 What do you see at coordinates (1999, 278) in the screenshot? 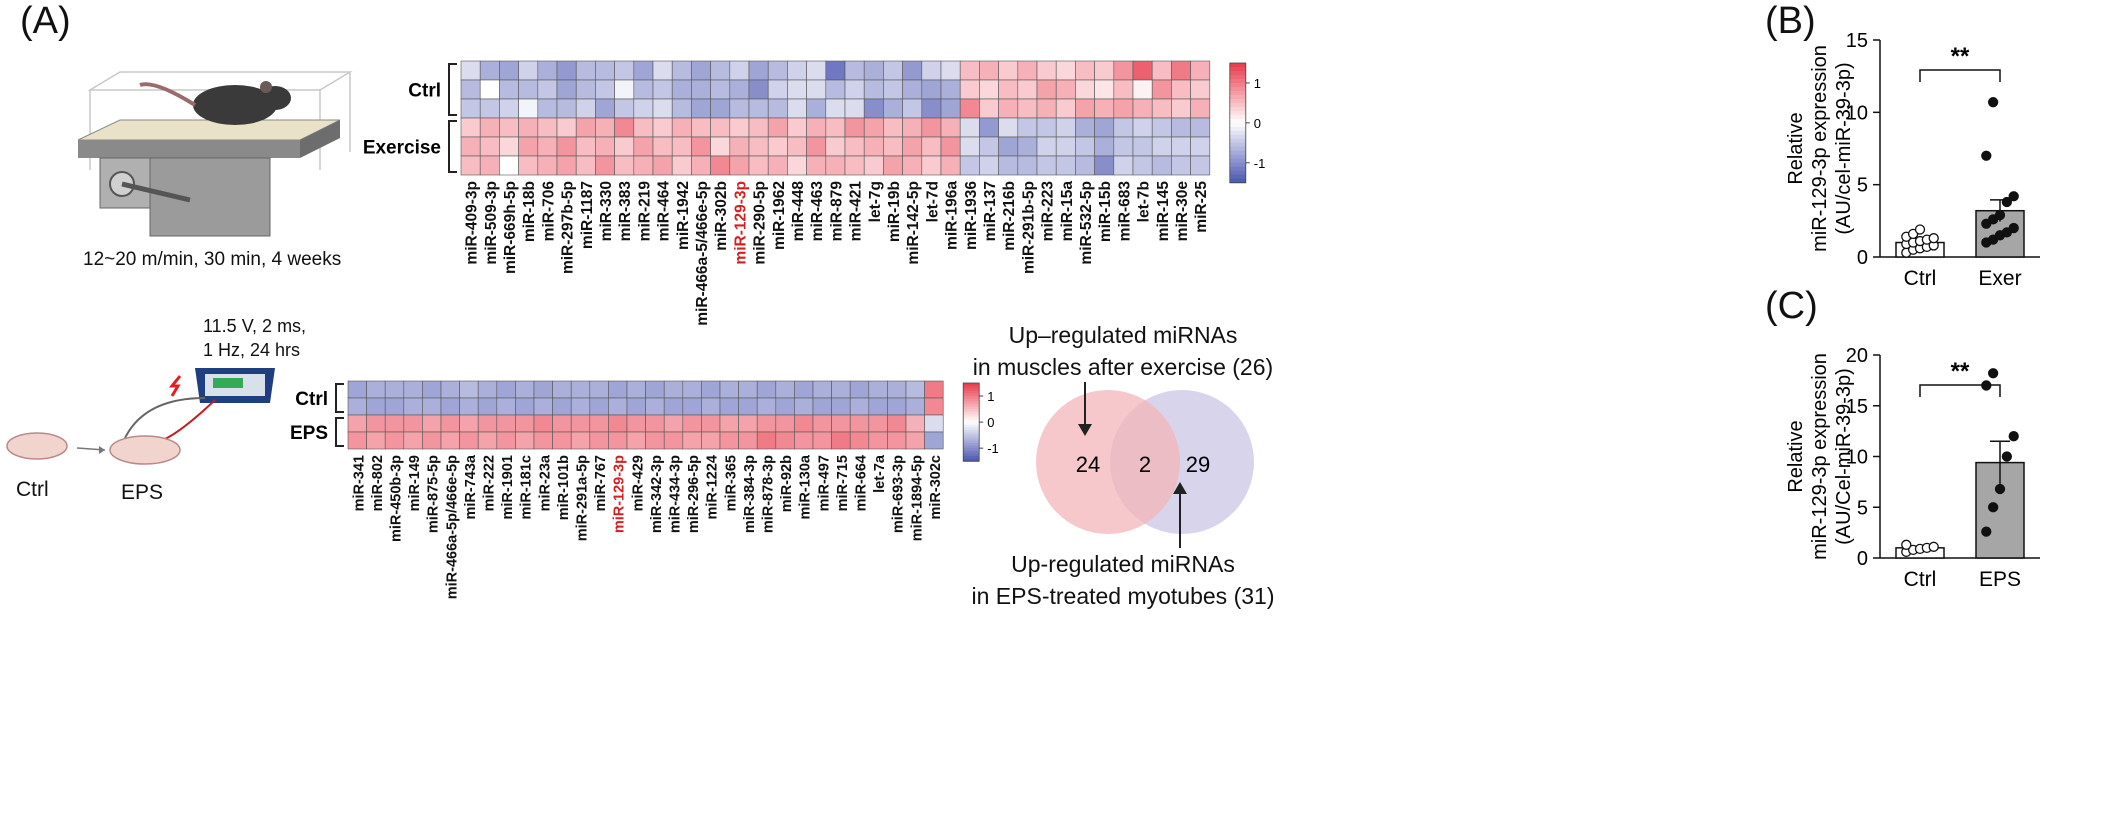
I see `x-tick-label: Exer` at bounding box center [1999, 278].